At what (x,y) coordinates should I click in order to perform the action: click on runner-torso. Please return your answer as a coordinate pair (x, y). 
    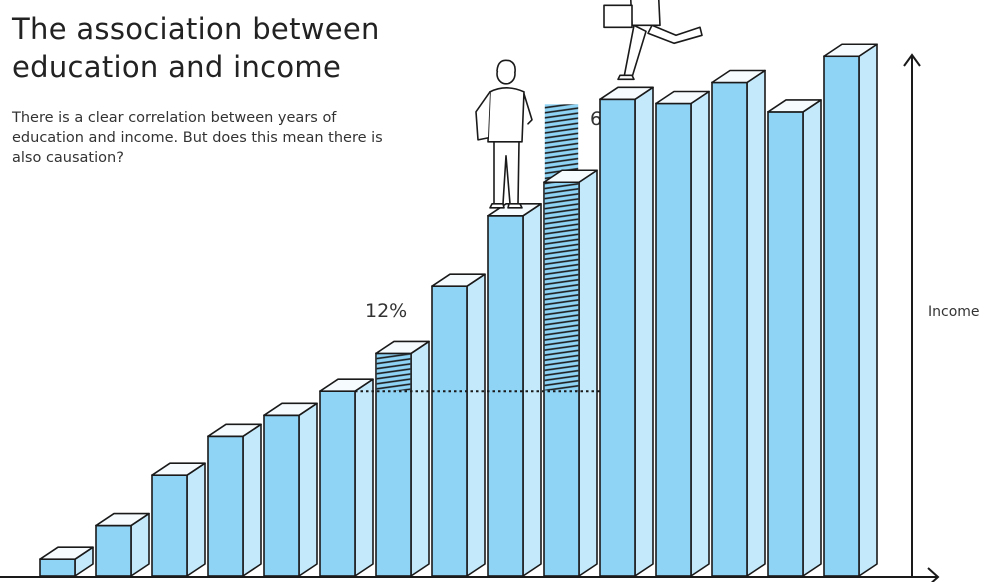
    Looking at the image, I should click on (645, 13).